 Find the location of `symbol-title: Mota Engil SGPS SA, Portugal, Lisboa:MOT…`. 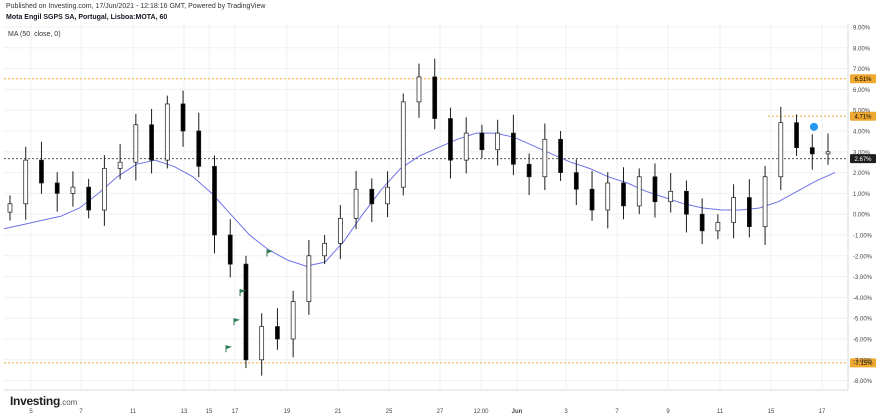

symbol-title: Mota Engil SGPS SA, Portugal, Lisboa:MOT… is located at coordinates (87, 17).